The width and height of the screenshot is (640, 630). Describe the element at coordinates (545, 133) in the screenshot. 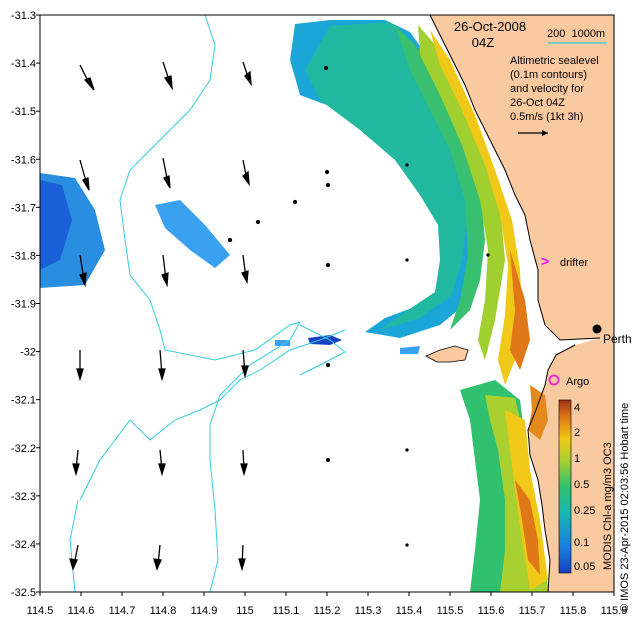

I see `velocity-scale-arrowhead` at that location.